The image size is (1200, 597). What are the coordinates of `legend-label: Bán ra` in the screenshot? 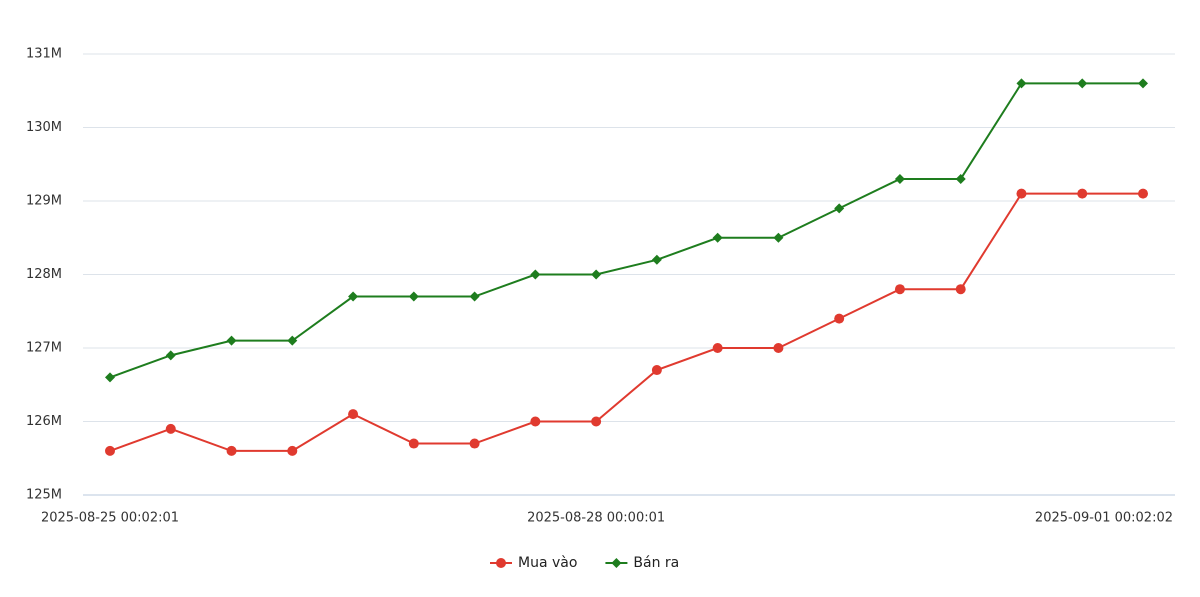 It's located at (656, 563).